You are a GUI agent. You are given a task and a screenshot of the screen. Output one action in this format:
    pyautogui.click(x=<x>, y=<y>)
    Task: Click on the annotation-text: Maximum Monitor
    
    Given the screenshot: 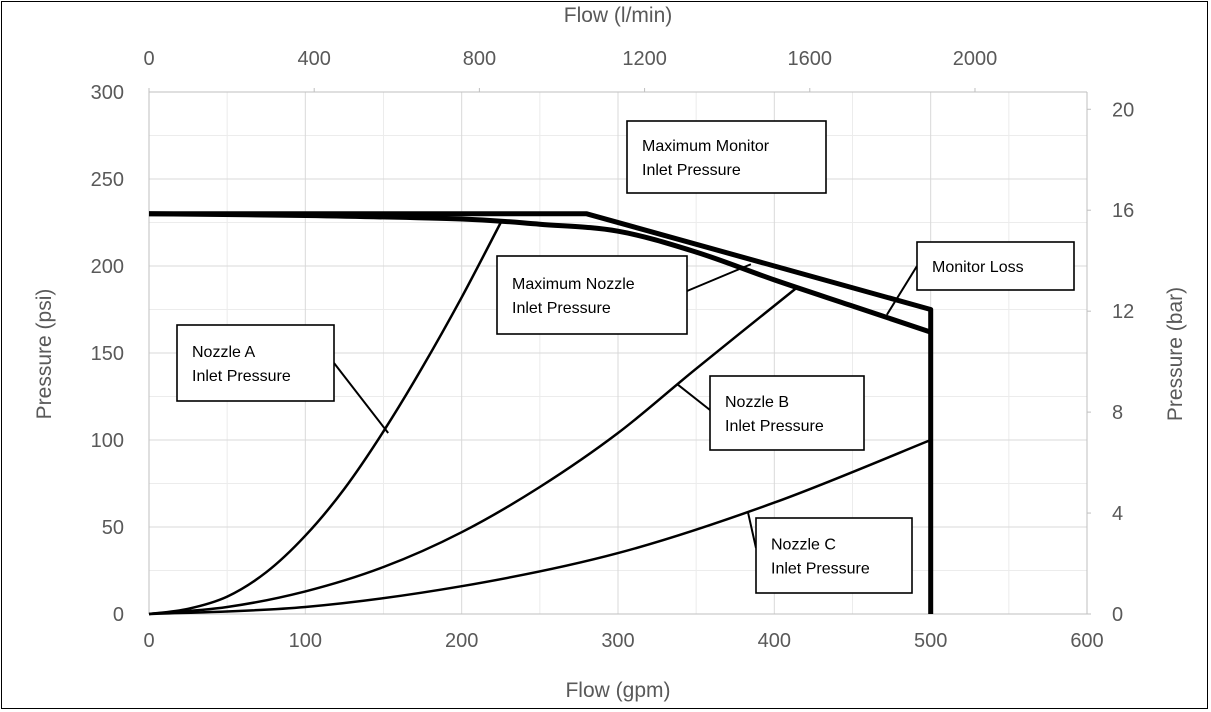 What is the action you would take?
    pyautogui.click(x=706, y=146)
    